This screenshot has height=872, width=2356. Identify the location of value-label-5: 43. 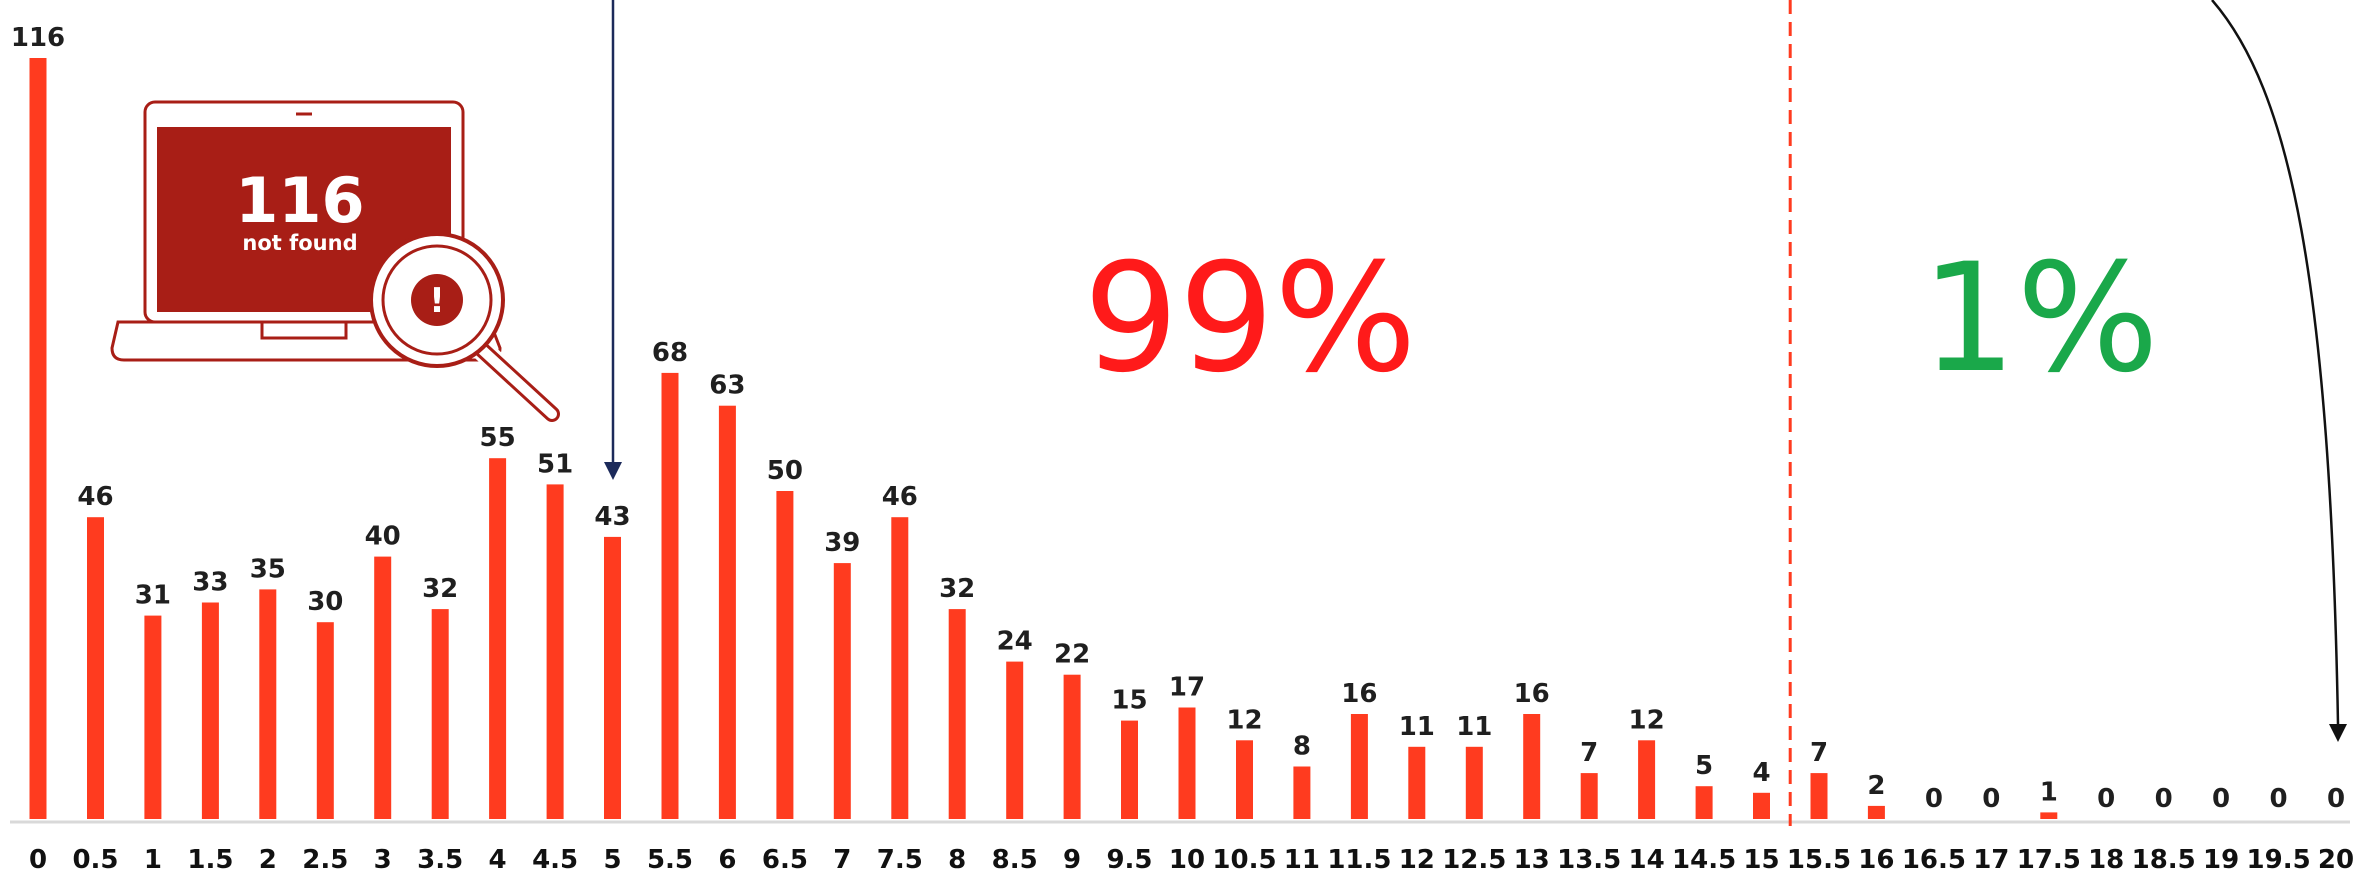
(612, 517).